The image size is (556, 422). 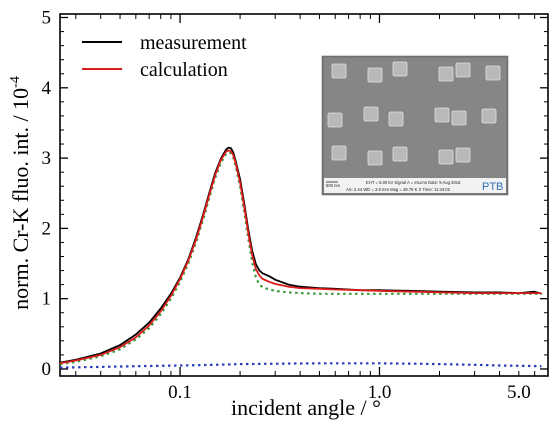 I want to click on y-tick-label: 0, so click(x=47, y=369).